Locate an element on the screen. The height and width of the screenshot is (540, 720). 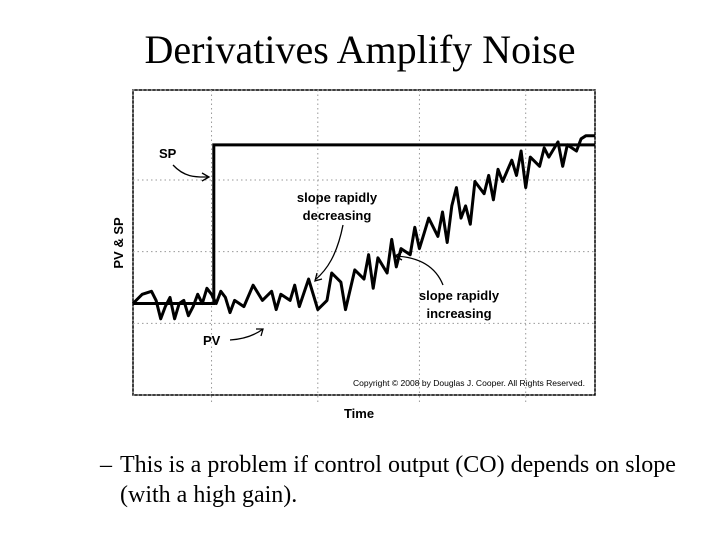
sp-annotation: SP is located at coordinates (168, 153).